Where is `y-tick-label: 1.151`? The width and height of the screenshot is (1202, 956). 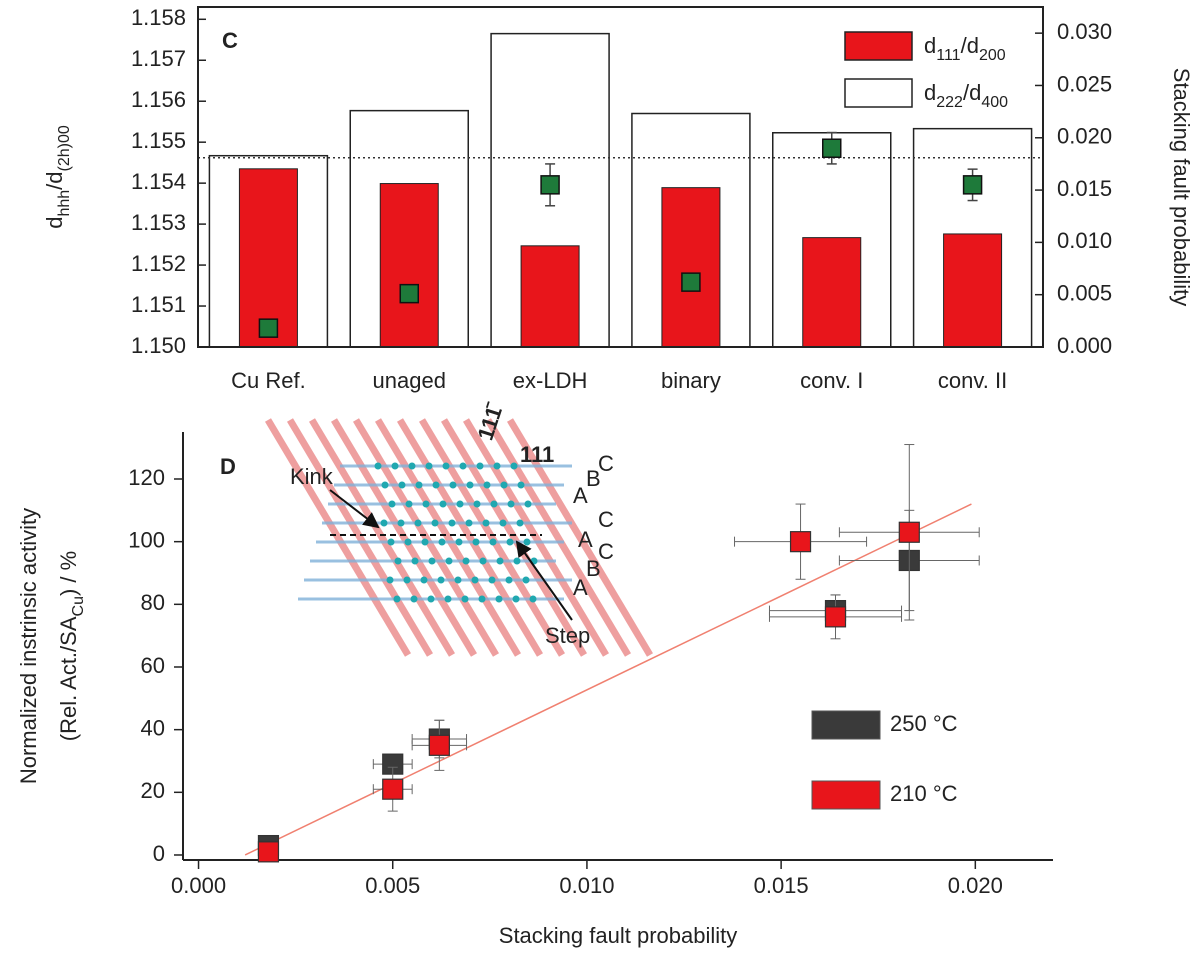 y-tick-label: 1.151 is located at coordinates (158, 304).